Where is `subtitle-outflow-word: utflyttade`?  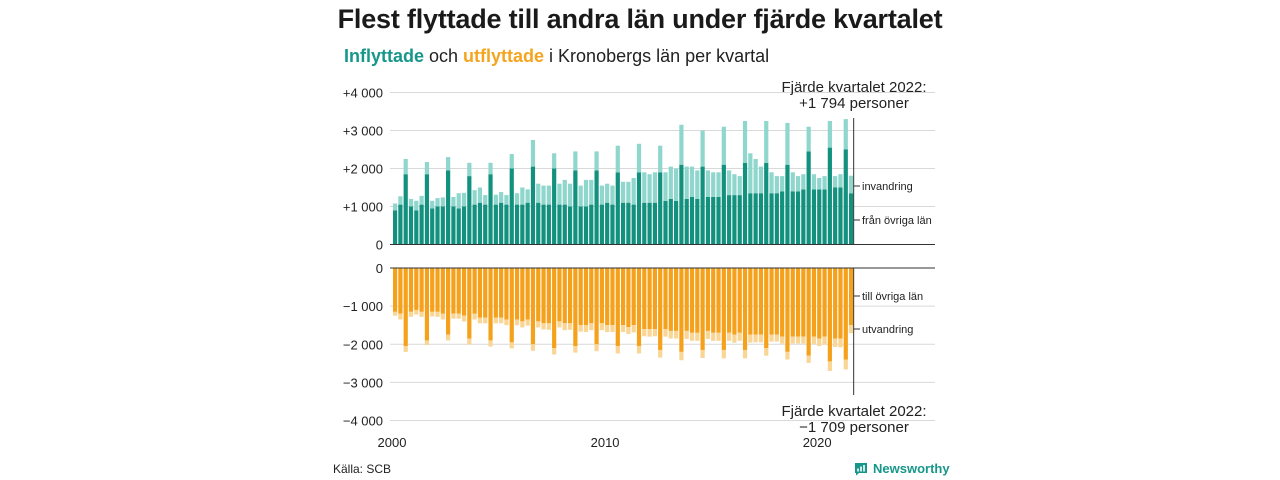 subtitle-outflow-word: utflyttade is located at coordinates (504, 56).